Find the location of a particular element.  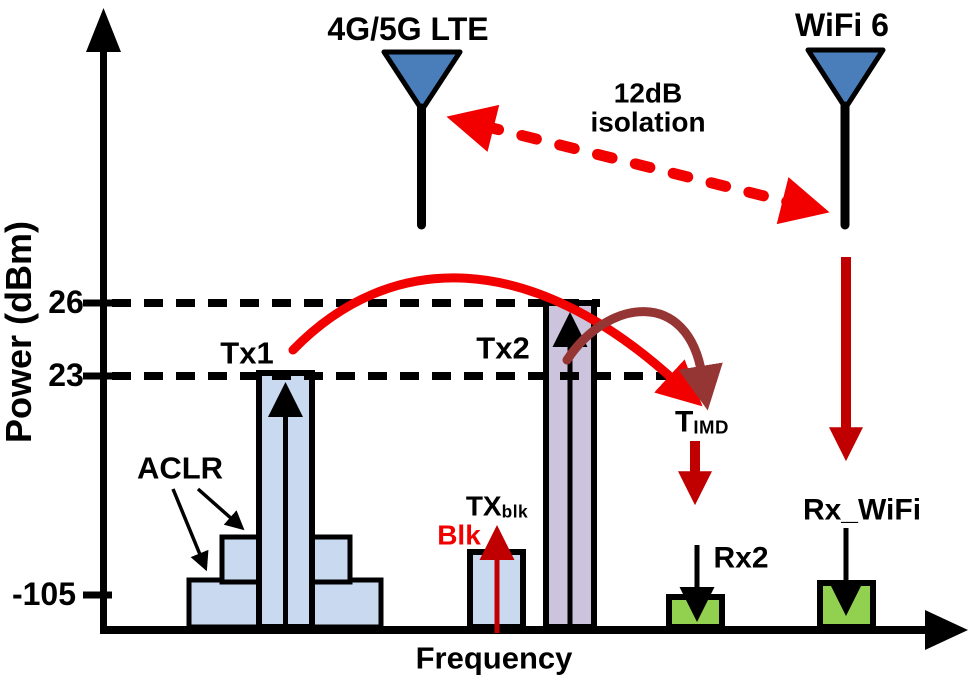

tx1-to-imd-curve is located at coordinates (495, 340).